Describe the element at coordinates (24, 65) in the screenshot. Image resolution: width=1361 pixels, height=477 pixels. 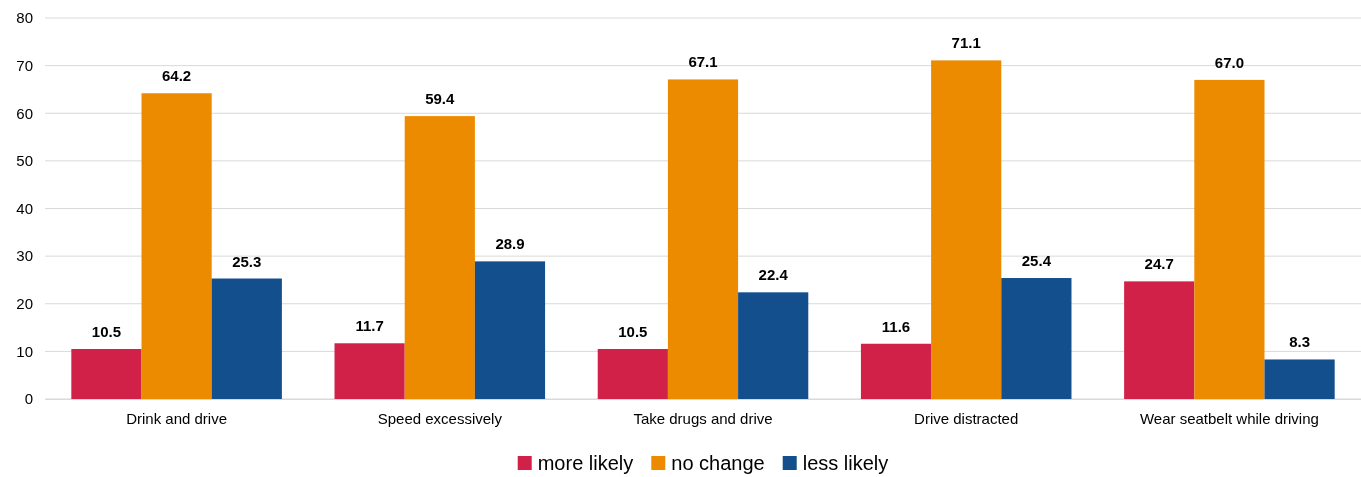
I see `y-tick-label: 70` at that location.